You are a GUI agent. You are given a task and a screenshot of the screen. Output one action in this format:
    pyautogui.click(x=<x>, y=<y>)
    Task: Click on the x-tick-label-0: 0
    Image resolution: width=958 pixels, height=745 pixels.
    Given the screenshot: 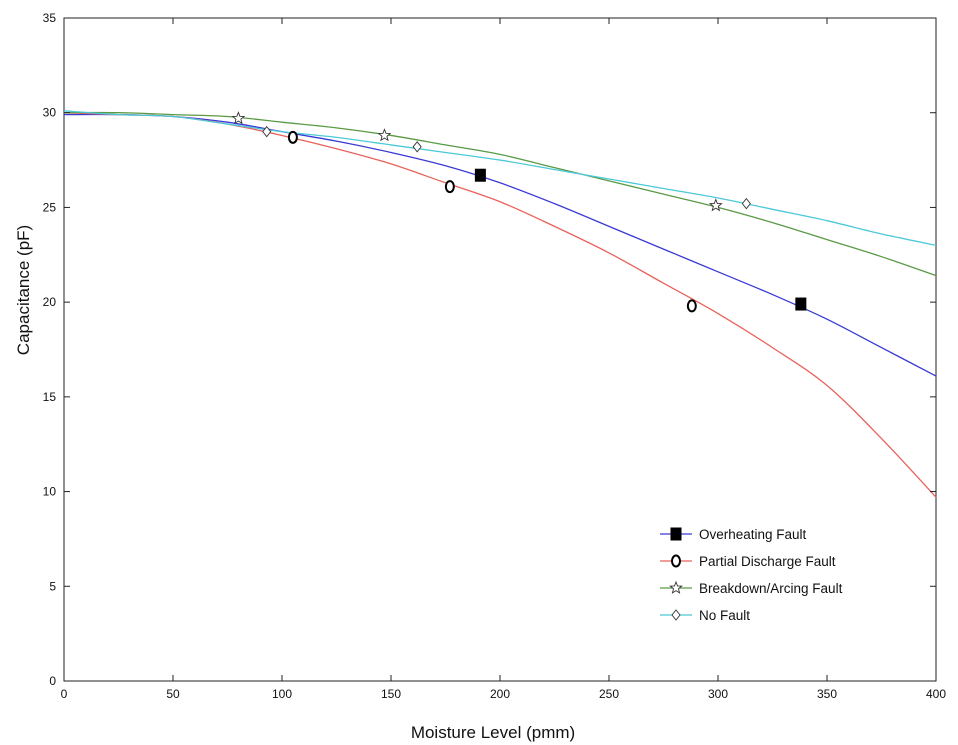 What is the action you would take?
    pyautogui.click(x=64, y=694)
    